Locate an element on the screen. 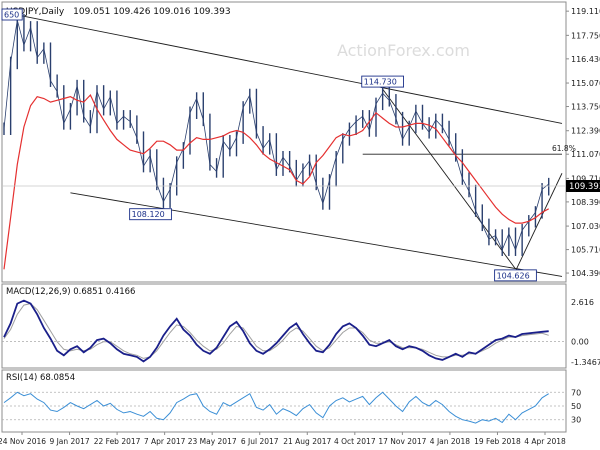  price-y-tick-label: 107.030 is located at coordinates (585, 226).